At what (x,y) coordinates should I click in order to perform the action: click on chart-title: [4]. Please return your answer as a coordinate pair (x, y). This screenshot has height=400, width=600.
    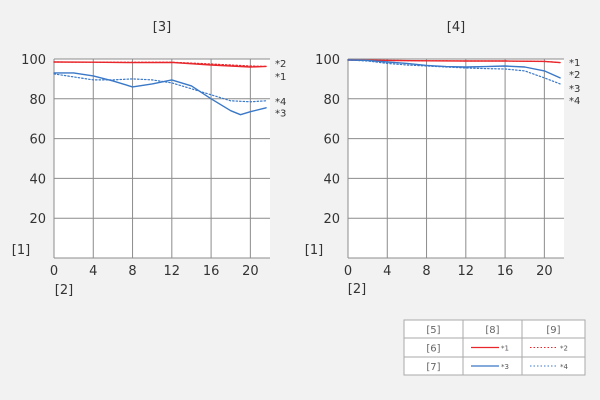
    Looking at the image, I should click on (456, 27).